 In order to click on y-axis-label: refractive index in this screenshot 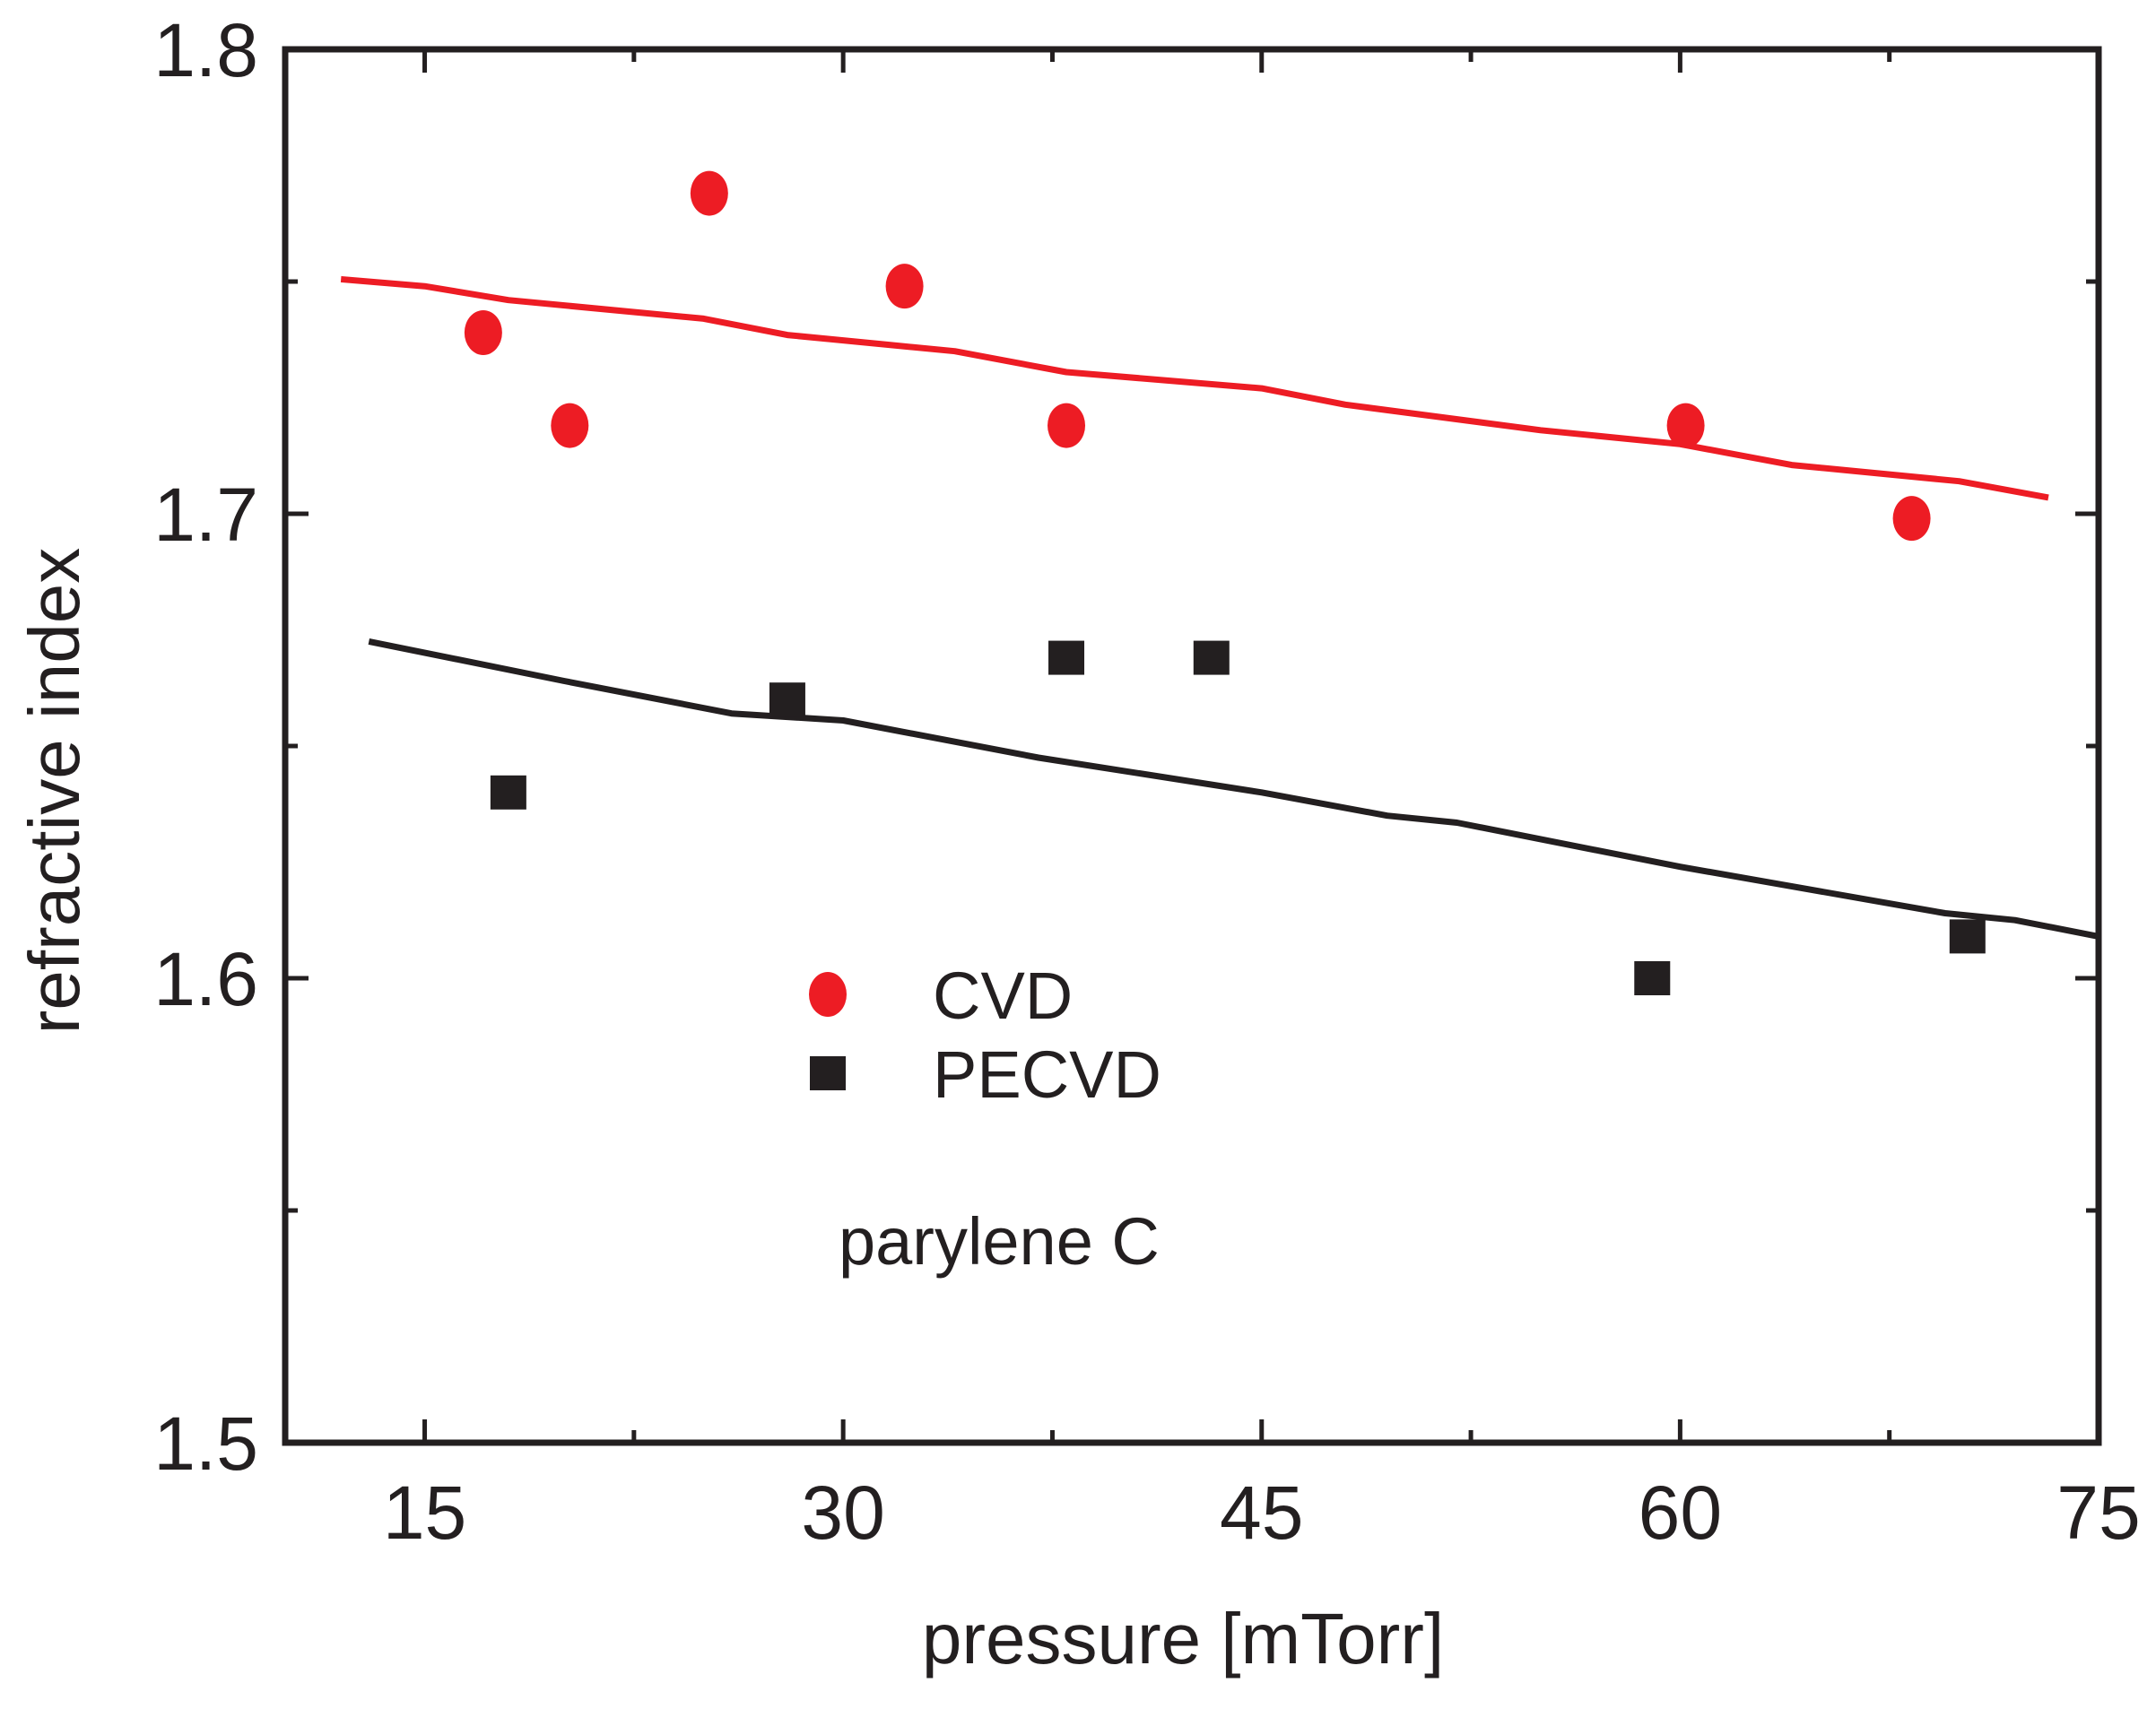, I will do `click(54, 791)`.